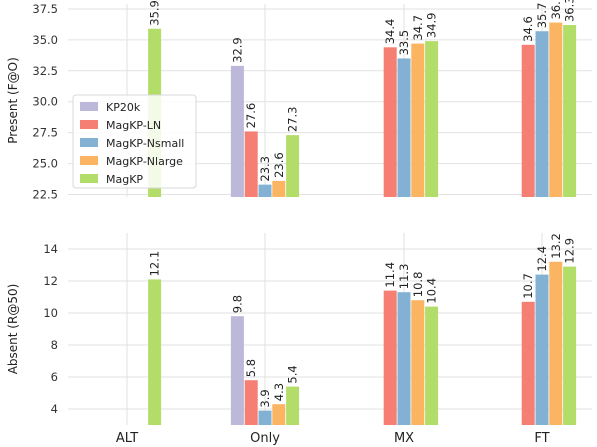 The width and height of the screenshot is (597, 447). I want to click on x-tick-label: ALT, so click(127, 438).